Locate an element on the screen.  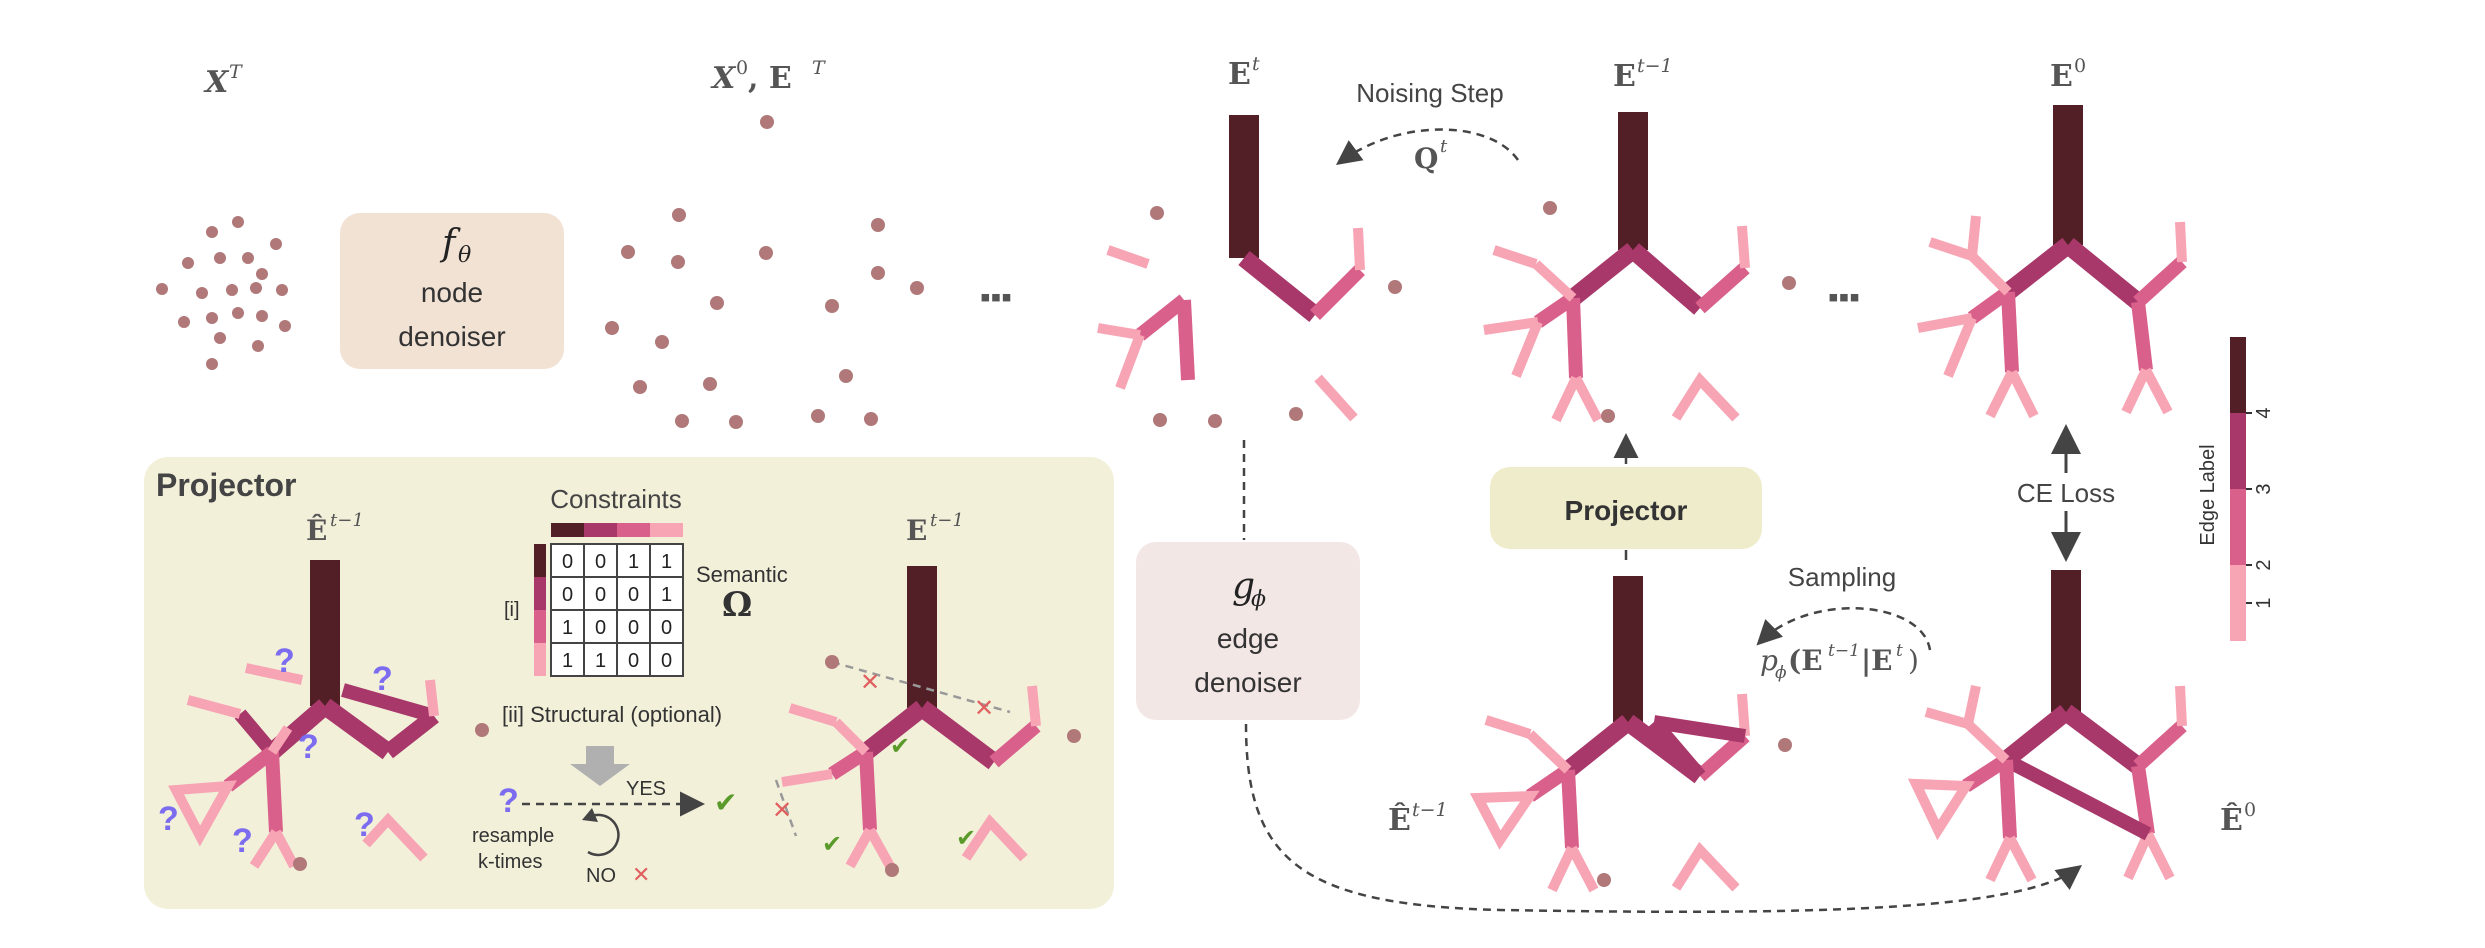
sampling: Sampling p ϕ (E t−1 |E t ) is located at coordinates (1844, 622).